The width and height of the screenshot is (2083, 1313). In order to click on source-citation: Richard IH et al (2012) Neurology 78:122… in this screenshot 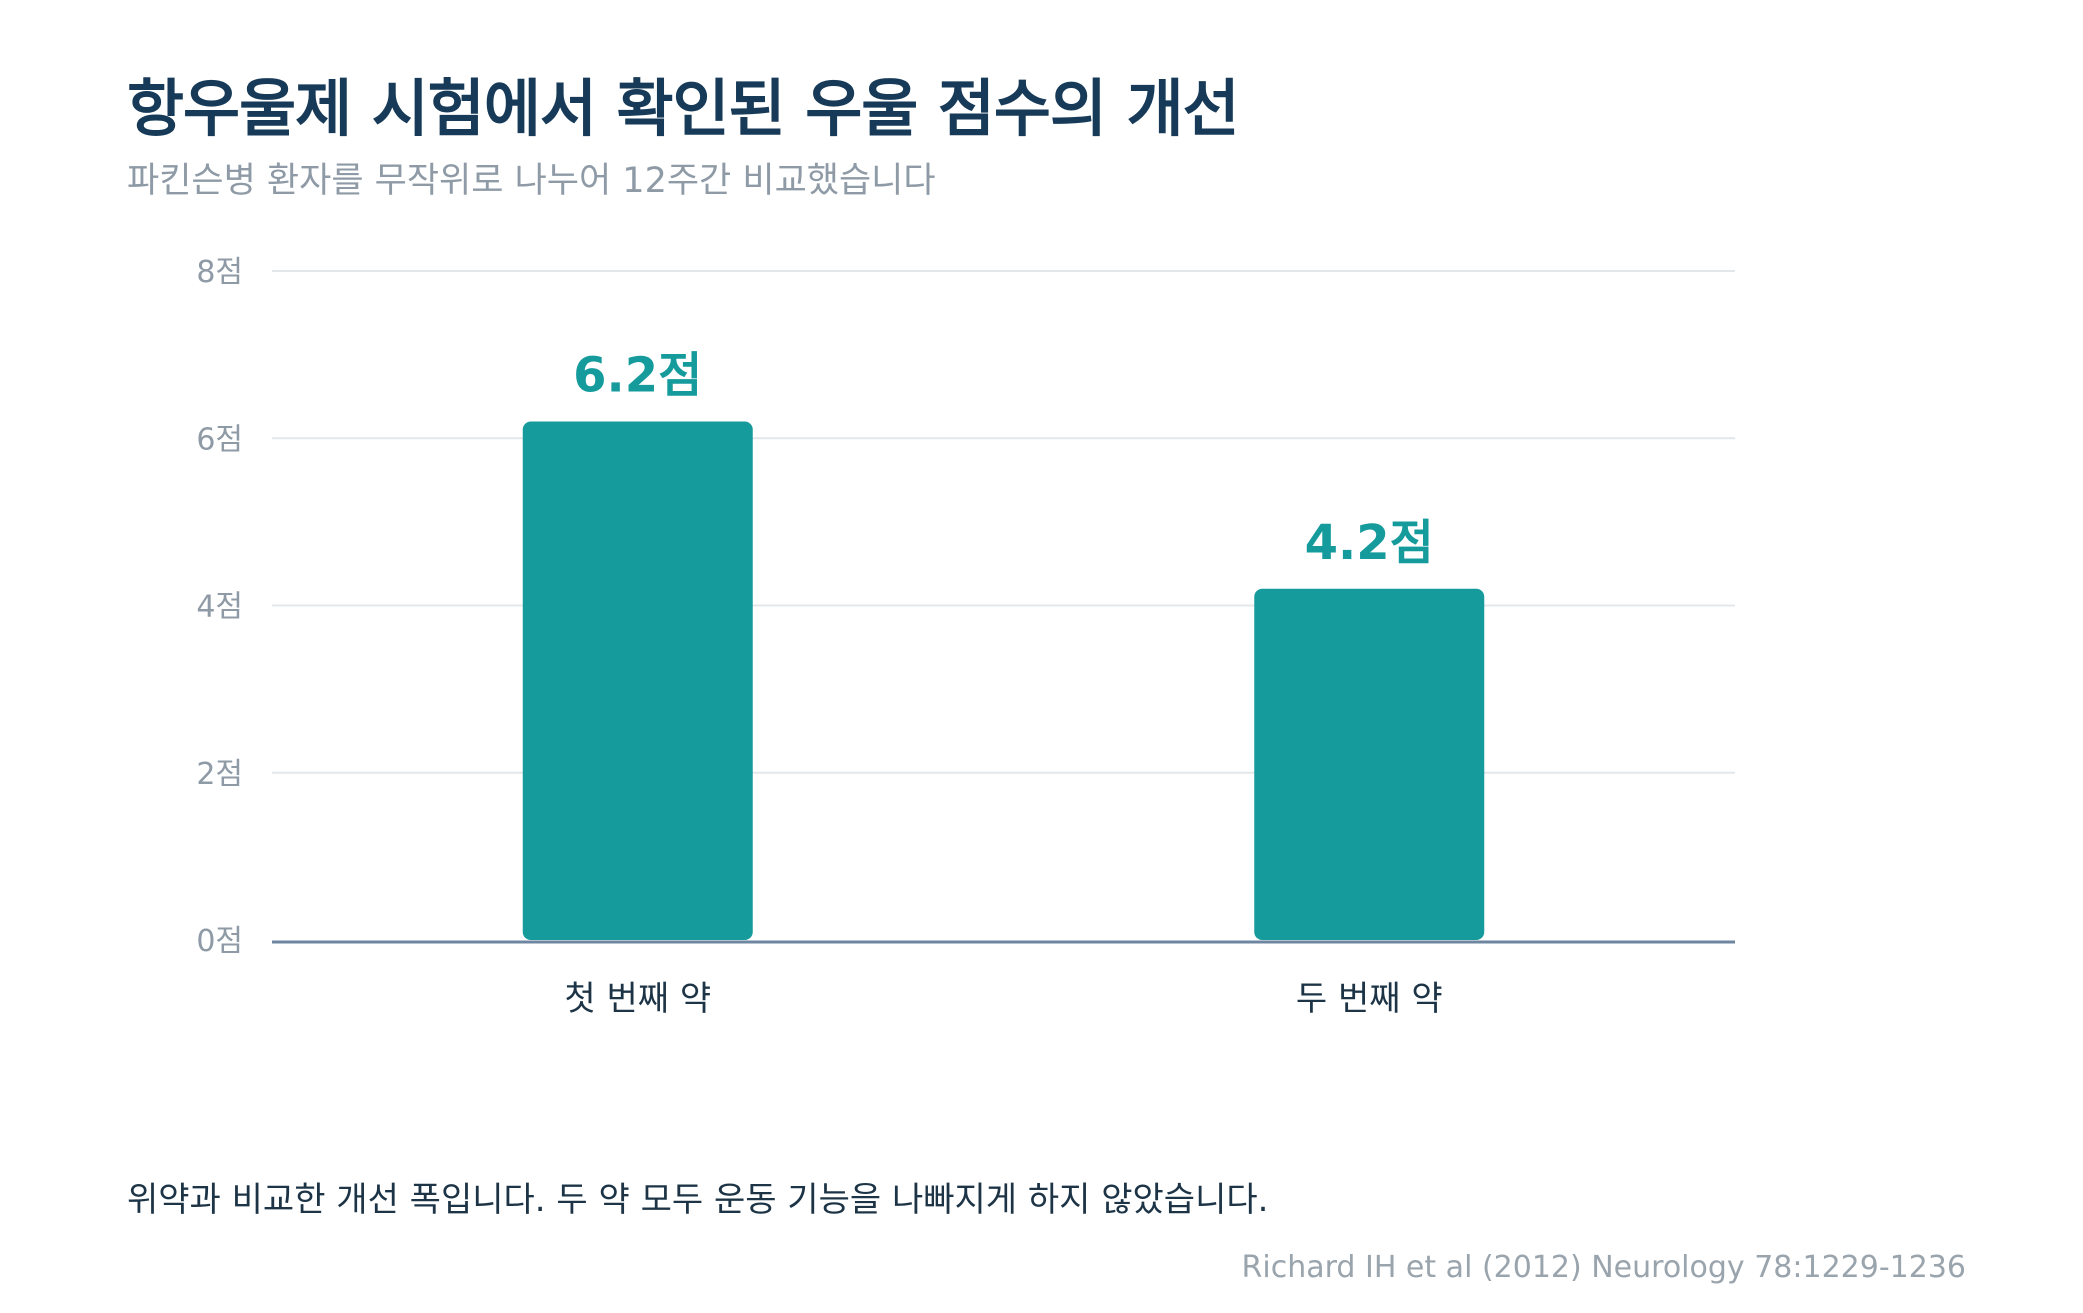, I will do `click(1603, 1267)`.